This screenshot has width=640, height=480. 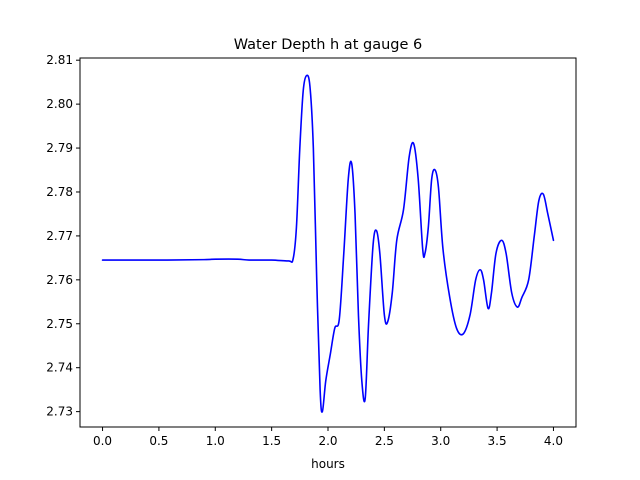 I want to click on x-tick-label: 0.5, so click(x=158, y=441).